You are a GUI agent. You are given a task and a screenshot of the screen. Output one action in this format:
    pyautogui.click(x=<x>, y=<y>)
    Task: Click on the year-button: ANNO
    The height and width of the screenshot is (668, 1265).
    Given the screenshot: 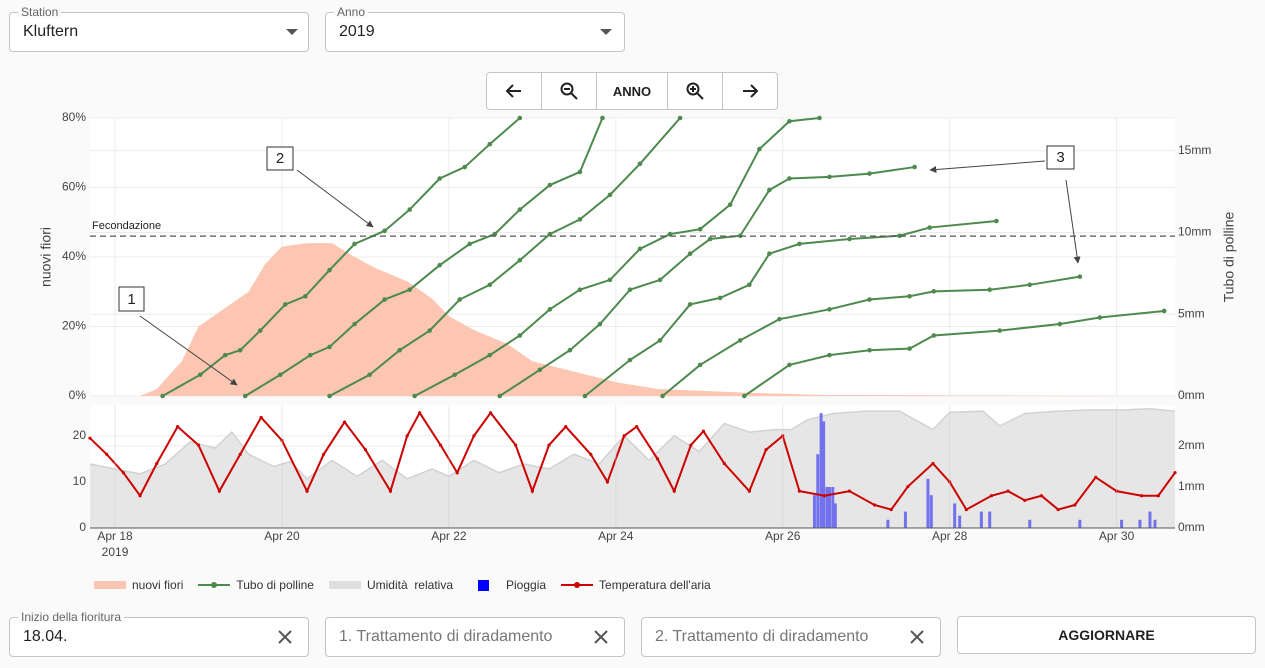 What is the action you would take?
    pyautogui.click(x=631, y=91)
    